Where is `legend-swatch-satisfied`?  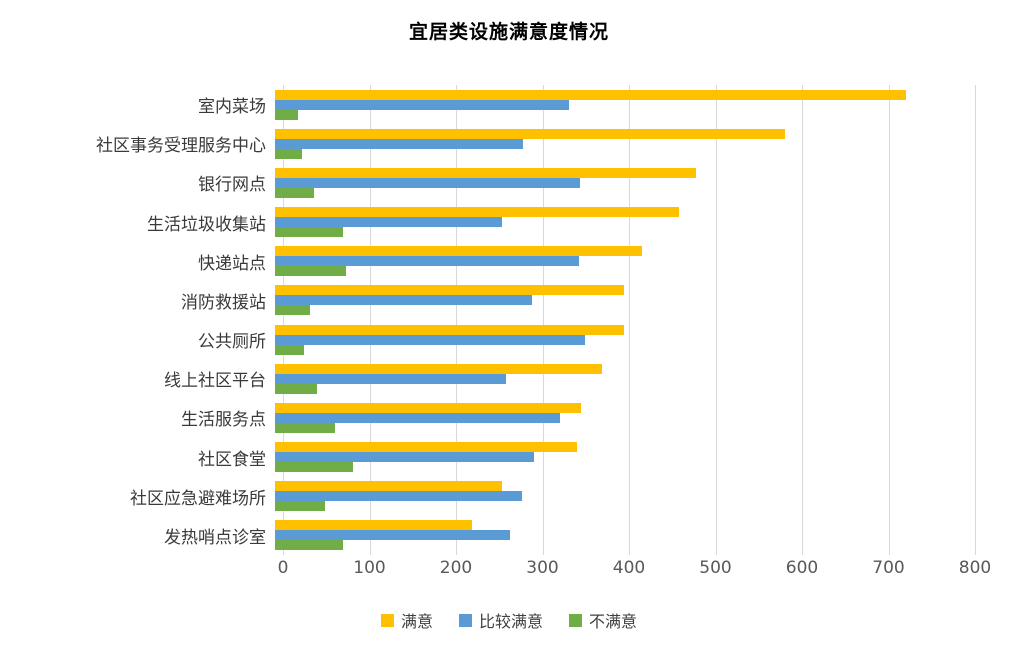 legend-swatch-satisfied is located at coordinates (387, 620).